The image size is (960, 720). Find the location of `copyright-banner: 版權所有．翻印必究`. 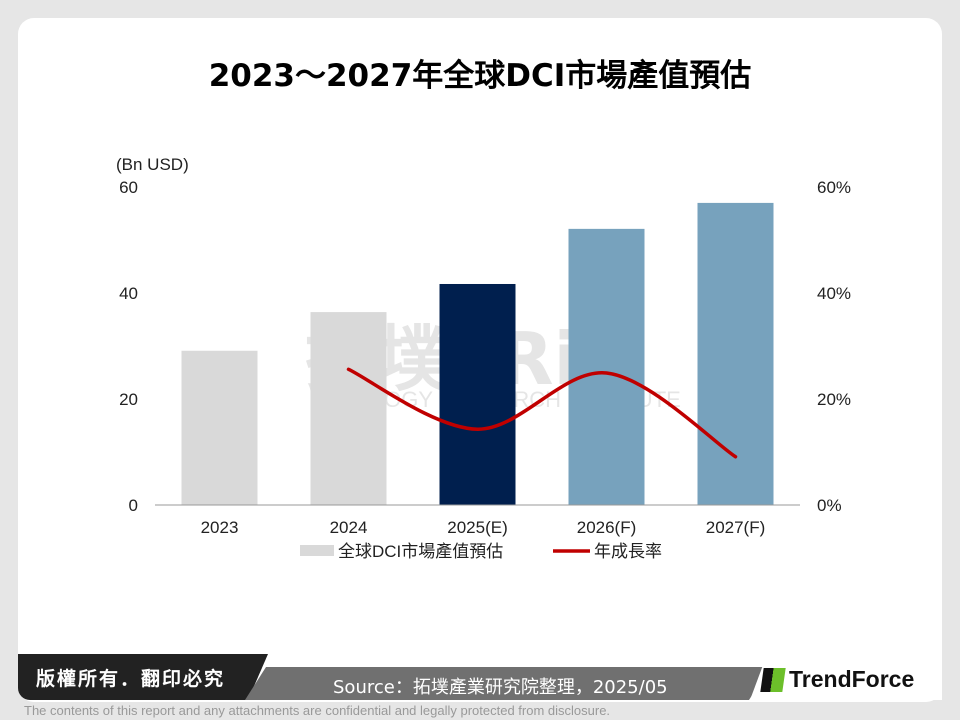

copyright-banner: 版權所有．翻印必究 is located at coordinates (143, 677).